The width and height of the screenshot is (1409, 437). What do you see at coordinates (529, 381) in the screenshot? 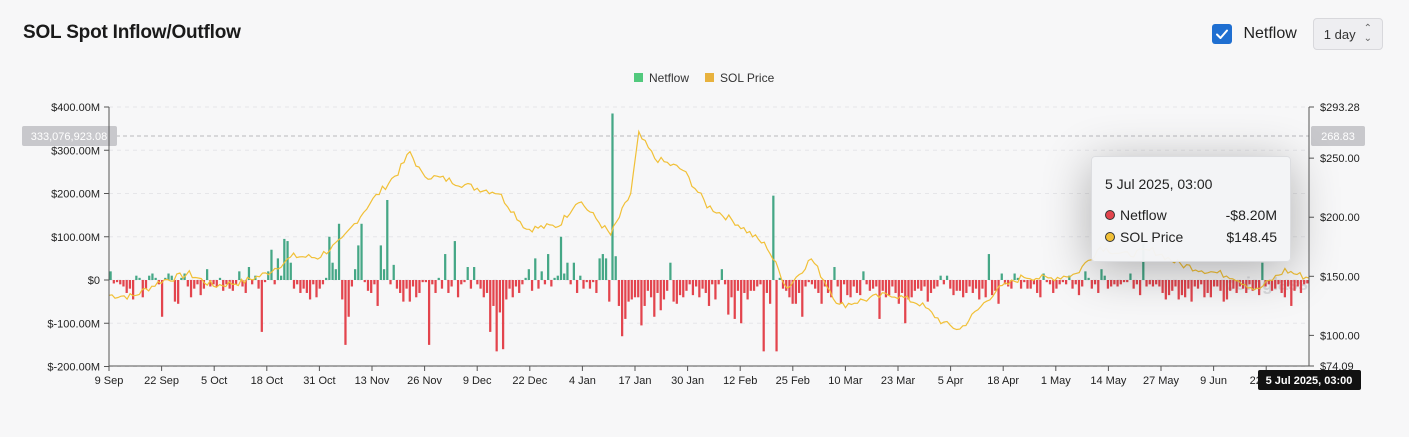
I see `x-axis-label: 22 Dec` at bounding box center [529, 381].